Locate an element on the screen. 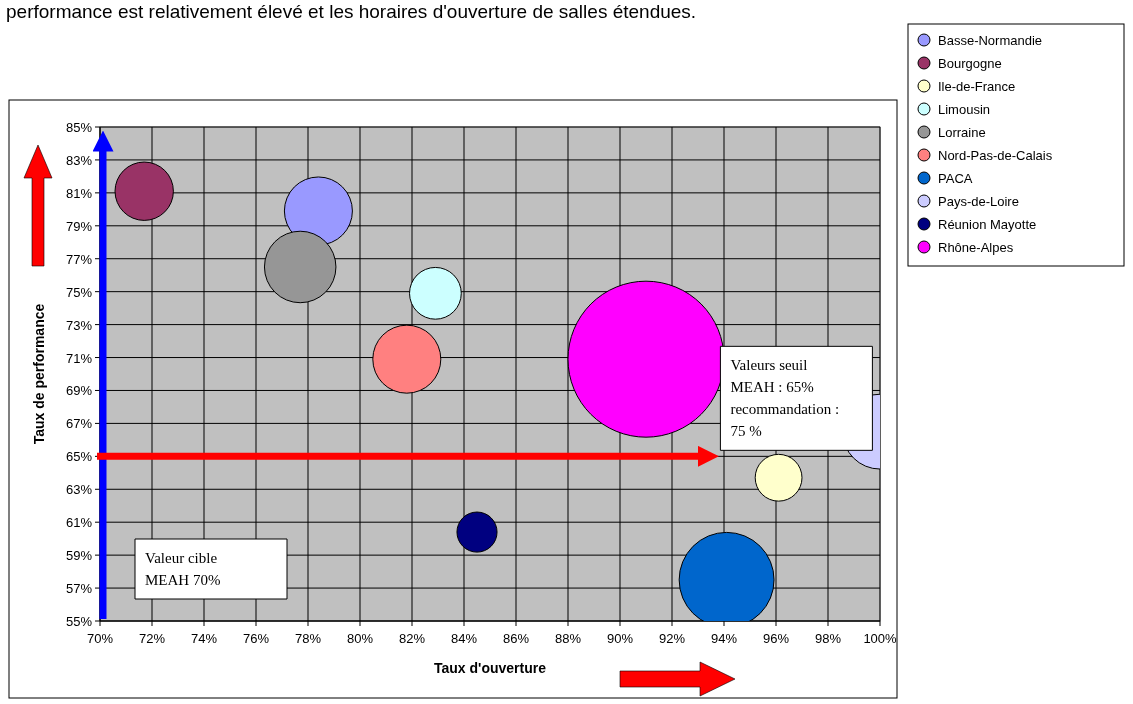 This screenshot has width=1133, height=704. x-tick-label: 82% is located at coordinates (412, 638).